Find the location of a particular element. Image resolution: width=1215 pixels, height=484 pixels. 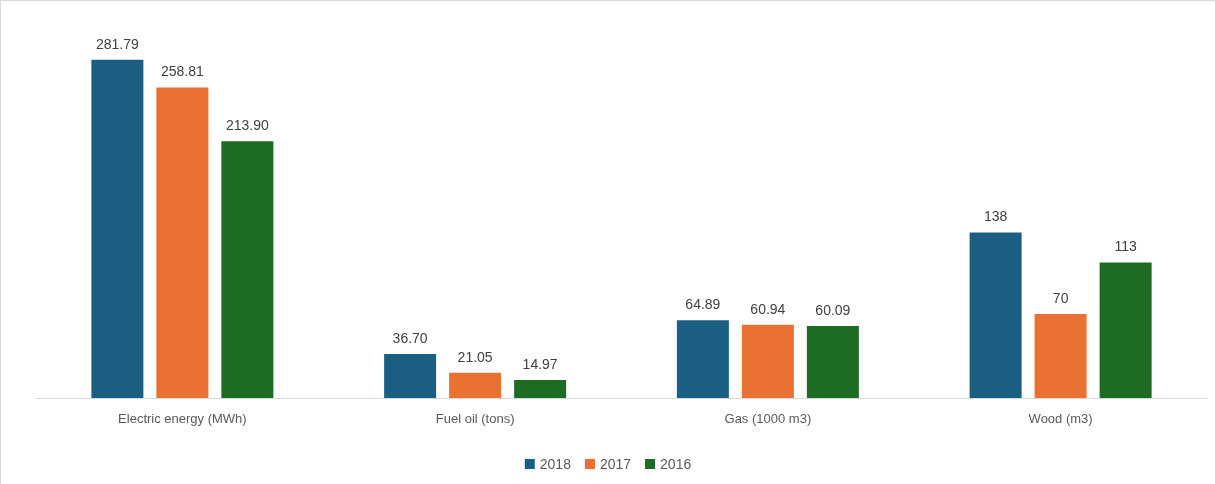

x-tick-label: Wood (m3) is located at coordinates (1060, 418).